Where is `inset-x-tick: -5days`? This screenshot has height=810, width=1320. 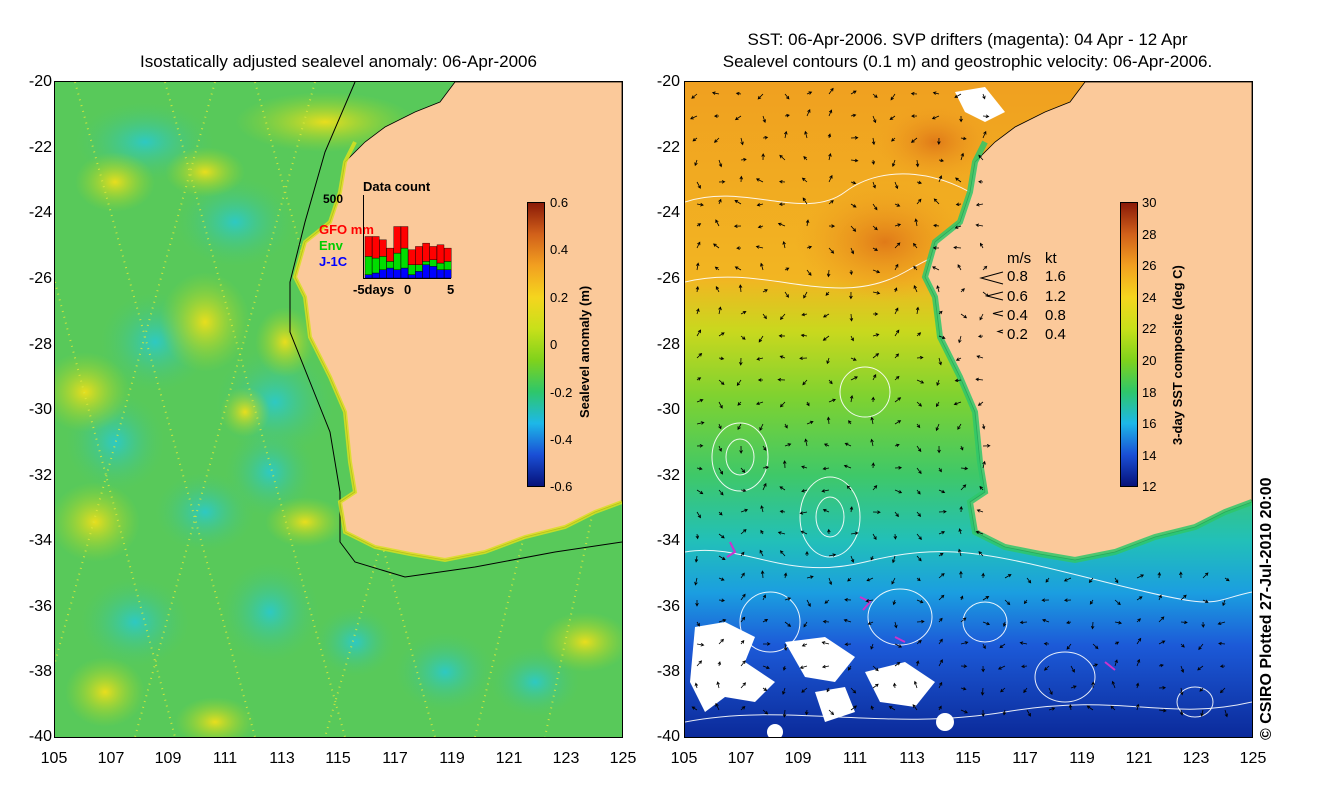 inset-x-tick: -5days is located at coordinates (374, 289).